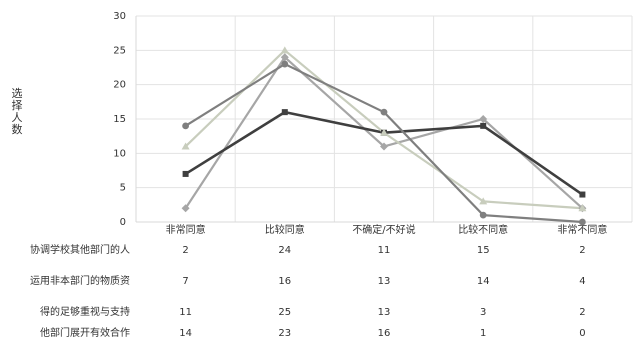 The width and height of the screenshot is (636, 340). I want to click on x-tick-label: 不确定/不好说, so click(383, 229).